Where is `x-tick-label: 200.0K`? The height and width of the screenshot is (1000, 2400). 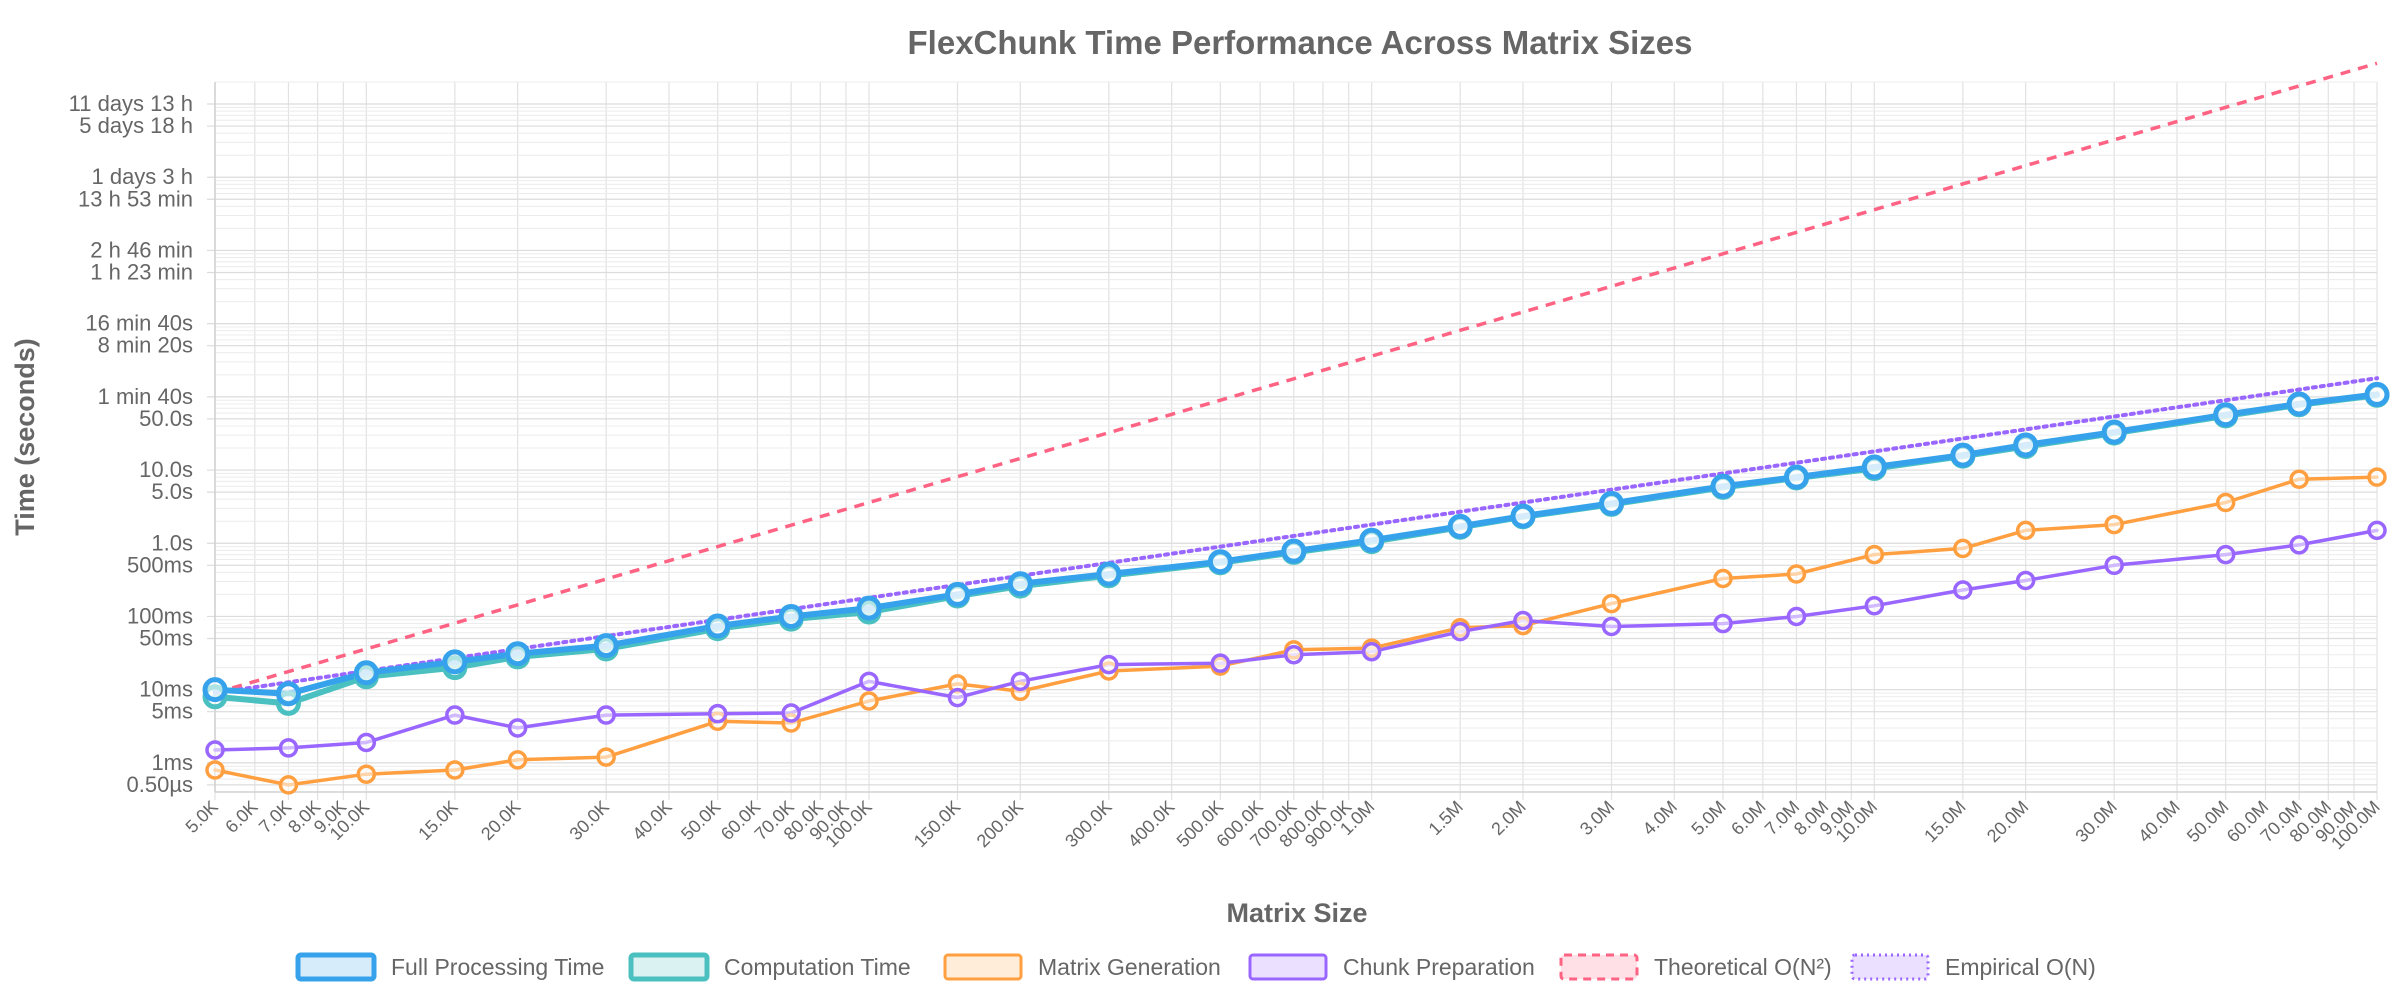 x-tick-label: 200.0K is located at coordinates (1000, 824).